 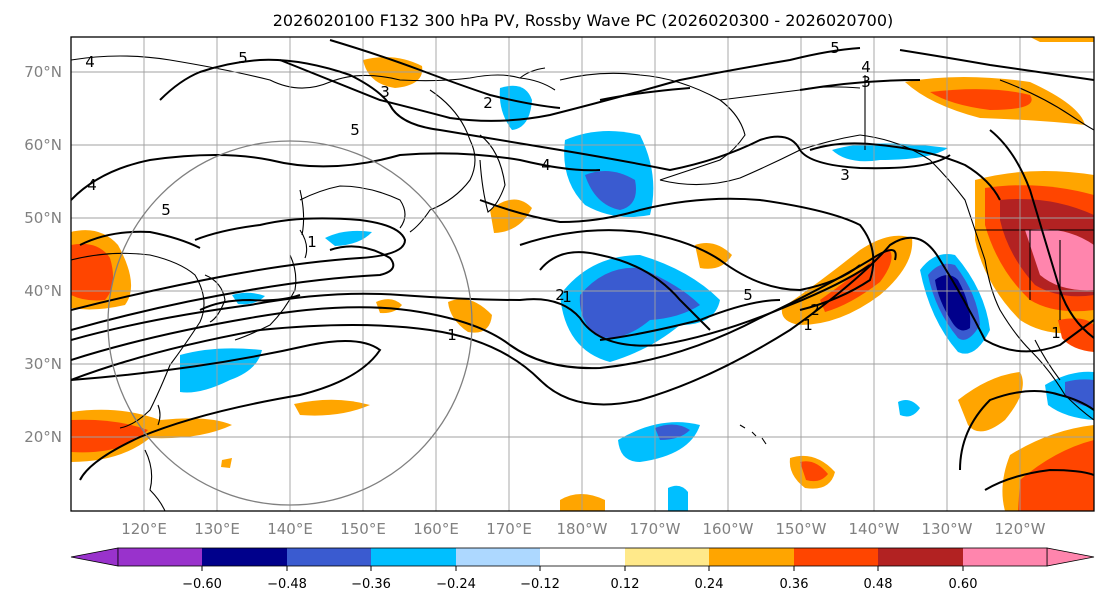 I want to click on neg-okhotsk, so click(x=348, y=238).